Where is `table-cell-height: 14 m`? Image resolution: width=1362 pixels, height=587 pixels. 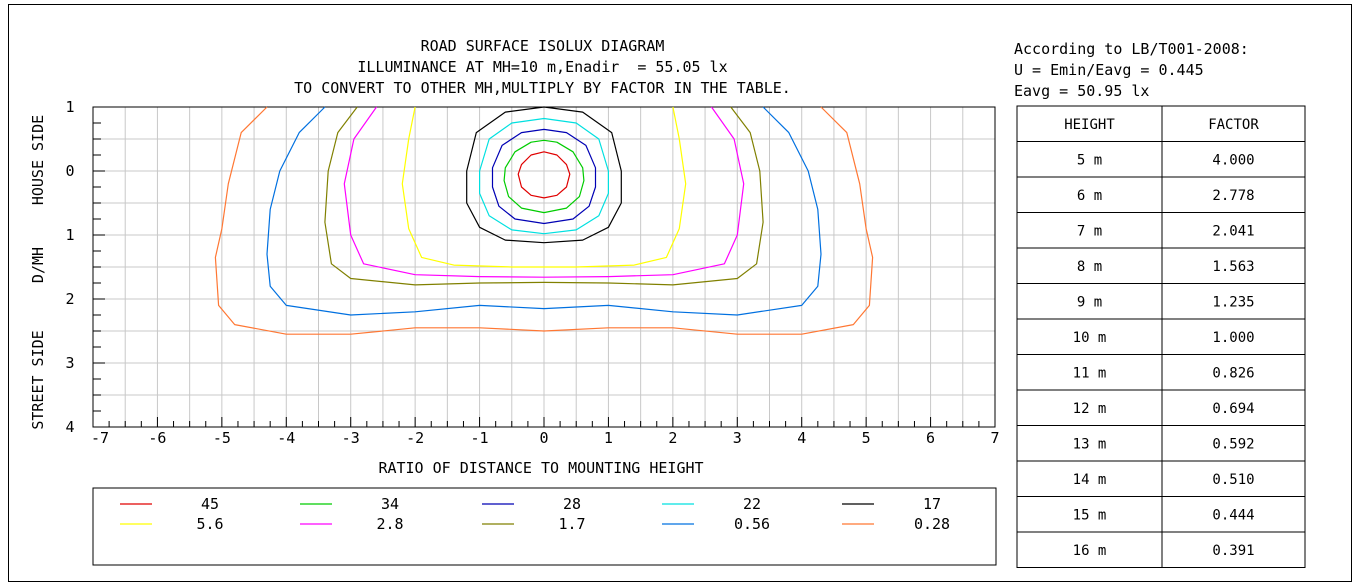
table-cell-height: 14 m is located at coordinates (1090, 480).